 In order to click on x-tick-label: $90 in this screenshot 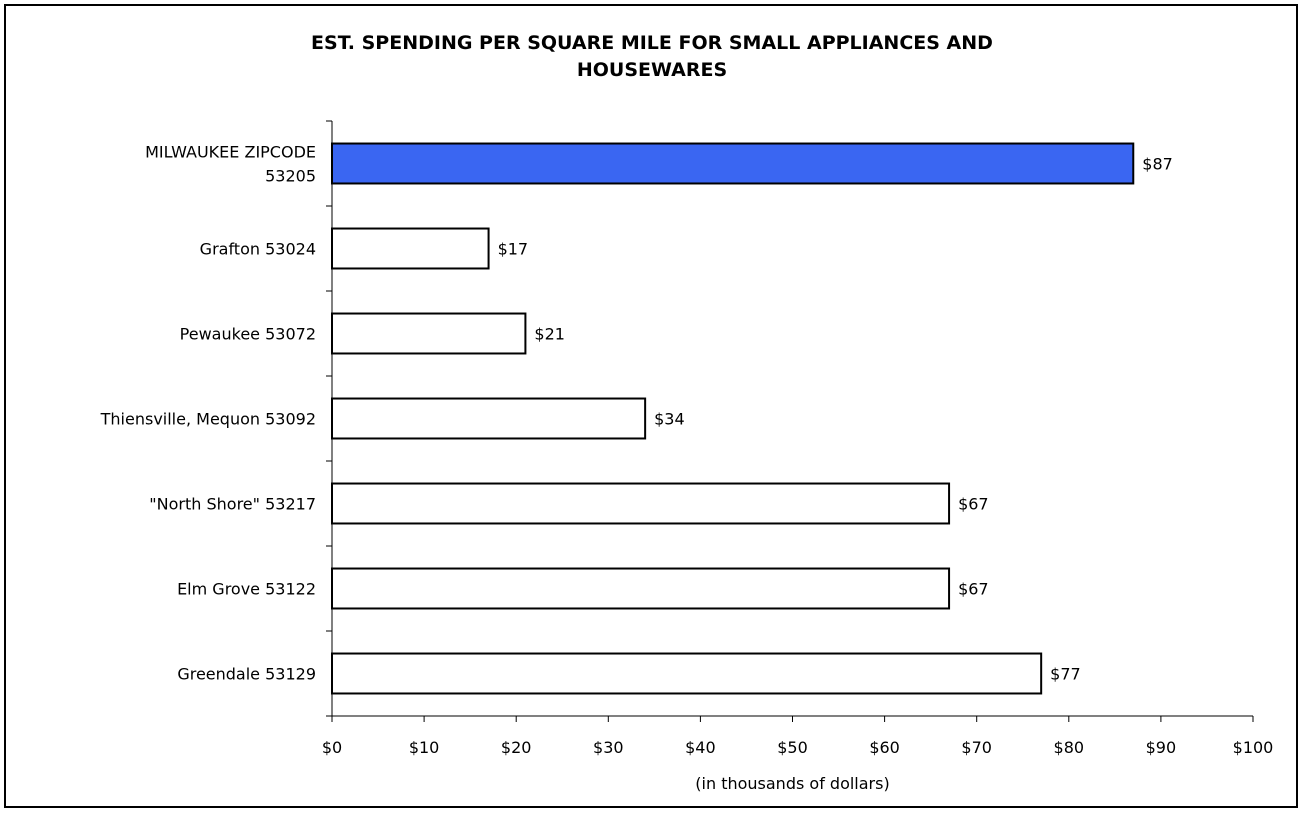, I will do `click(1161, 747)`.